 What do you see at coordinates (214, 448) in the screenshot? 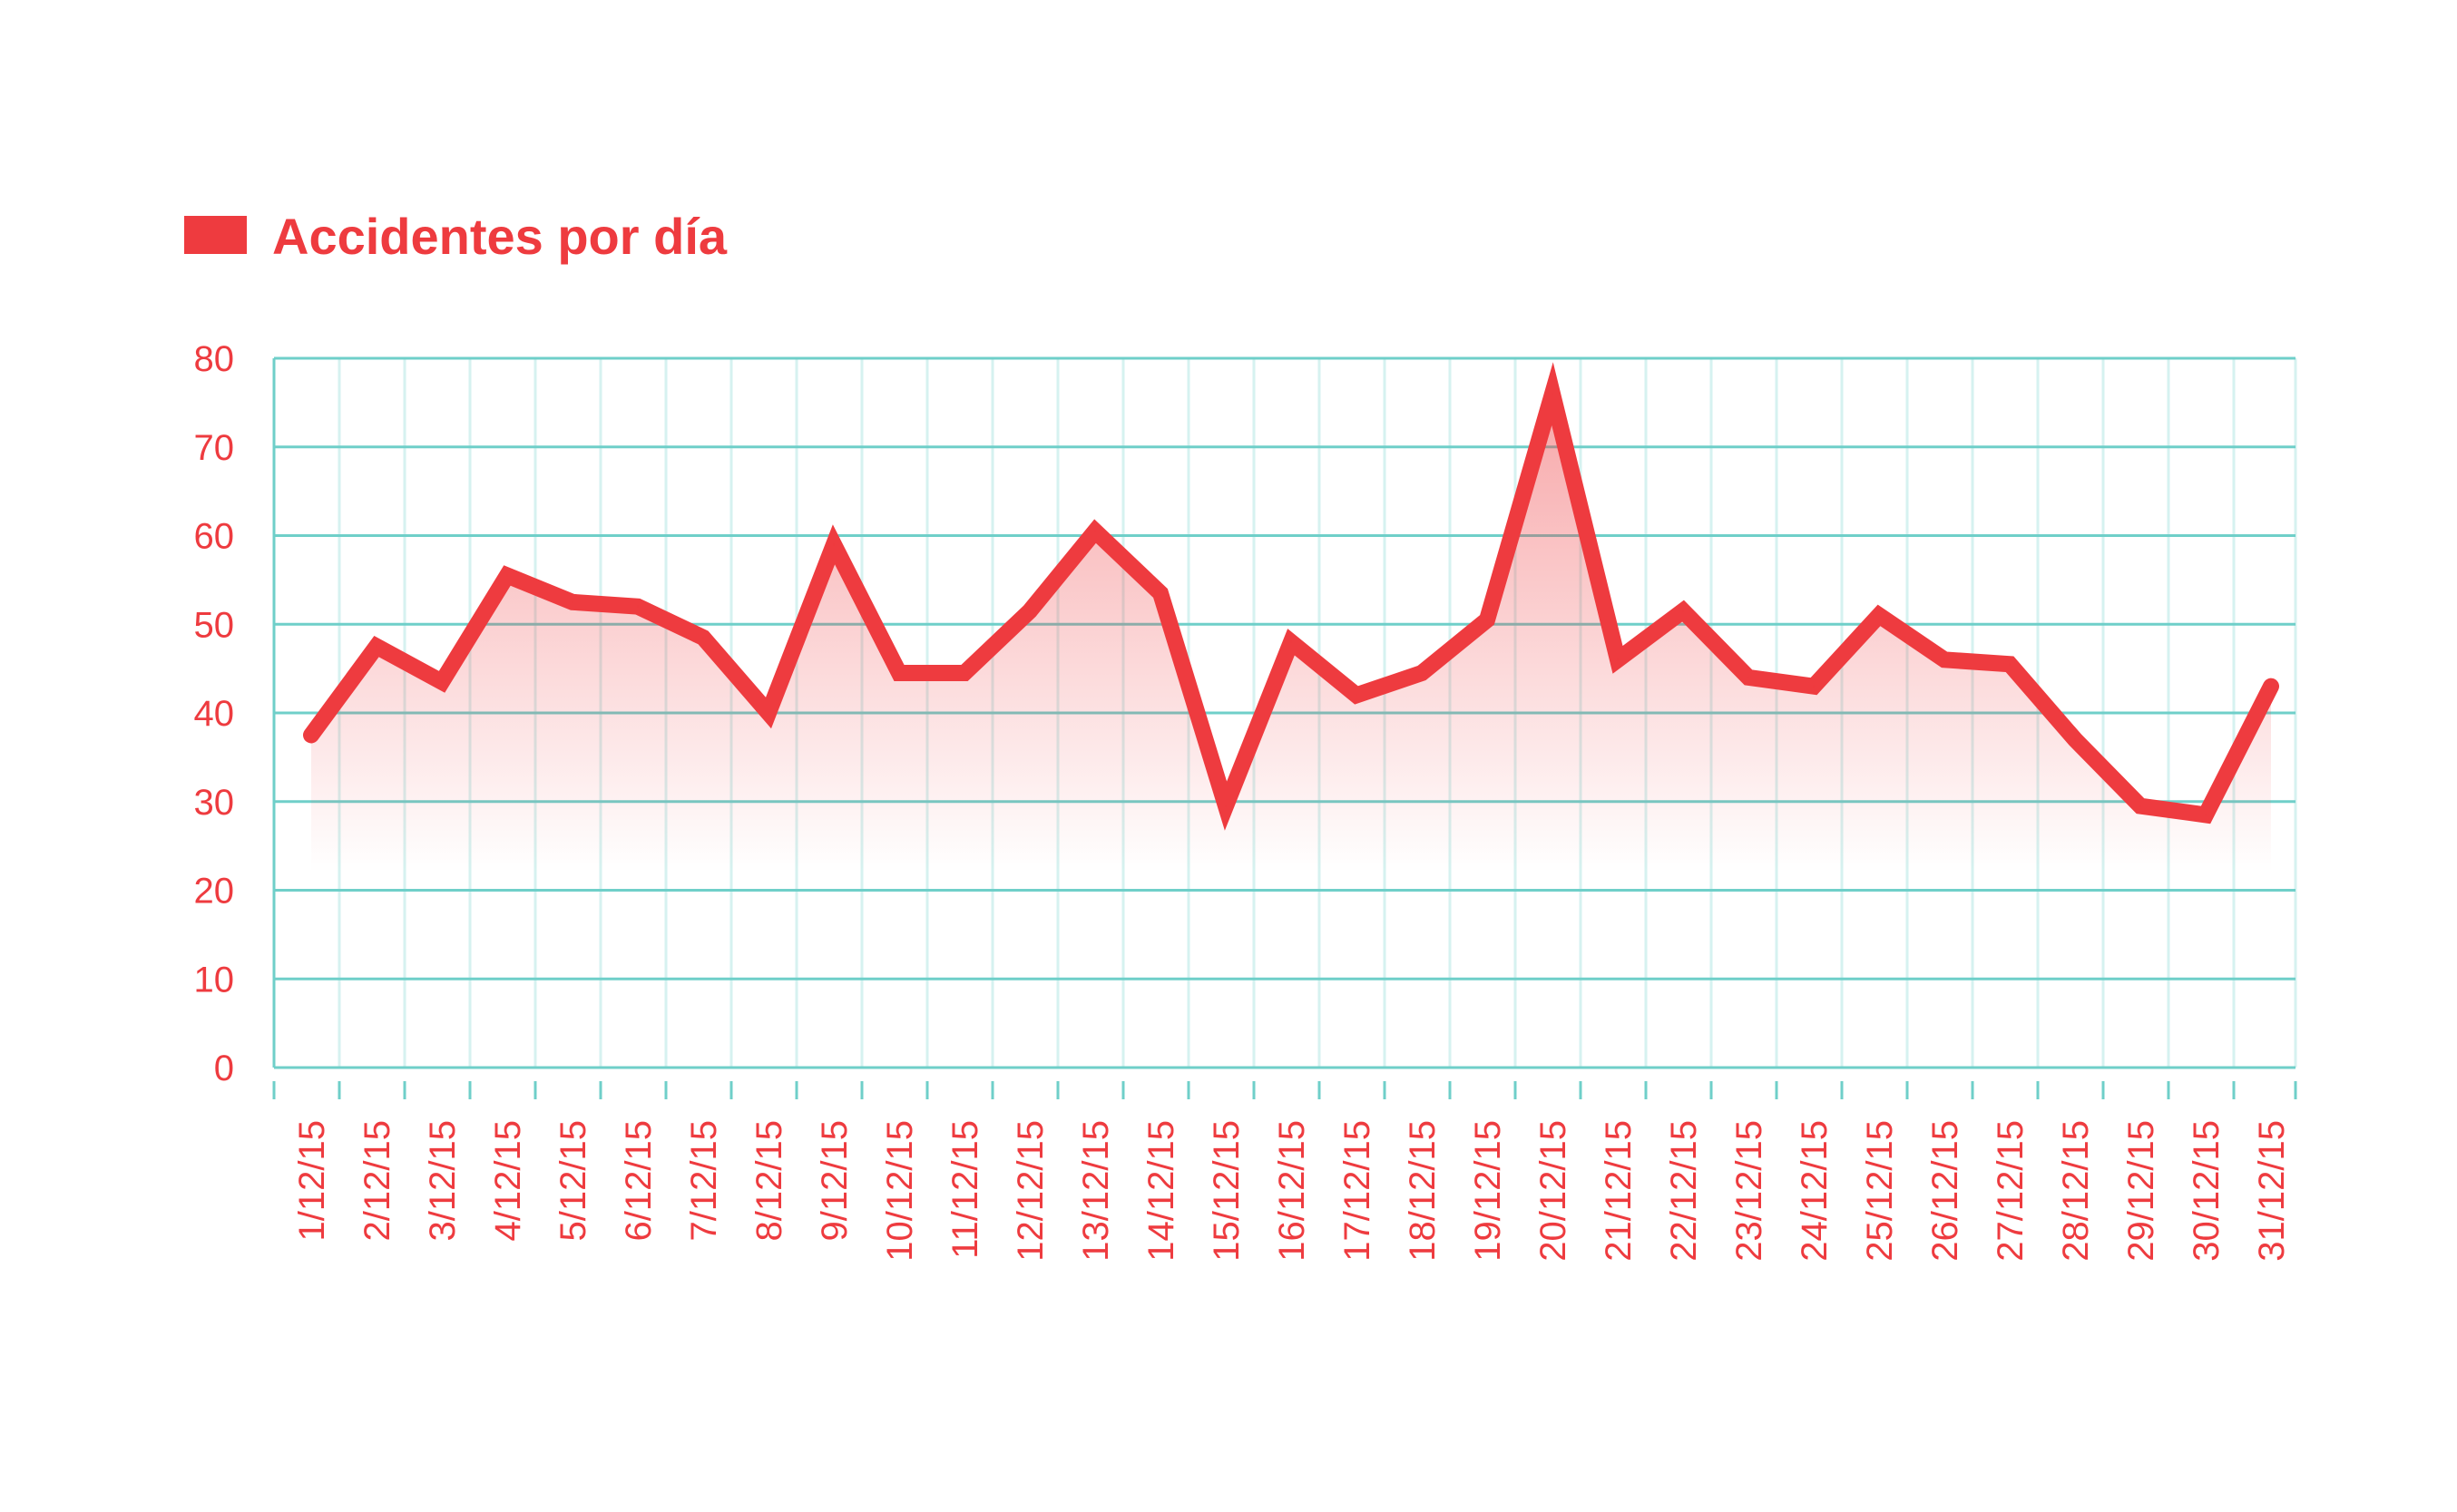
I see `y-tick-label: 70` at bounding box center [214, 448].